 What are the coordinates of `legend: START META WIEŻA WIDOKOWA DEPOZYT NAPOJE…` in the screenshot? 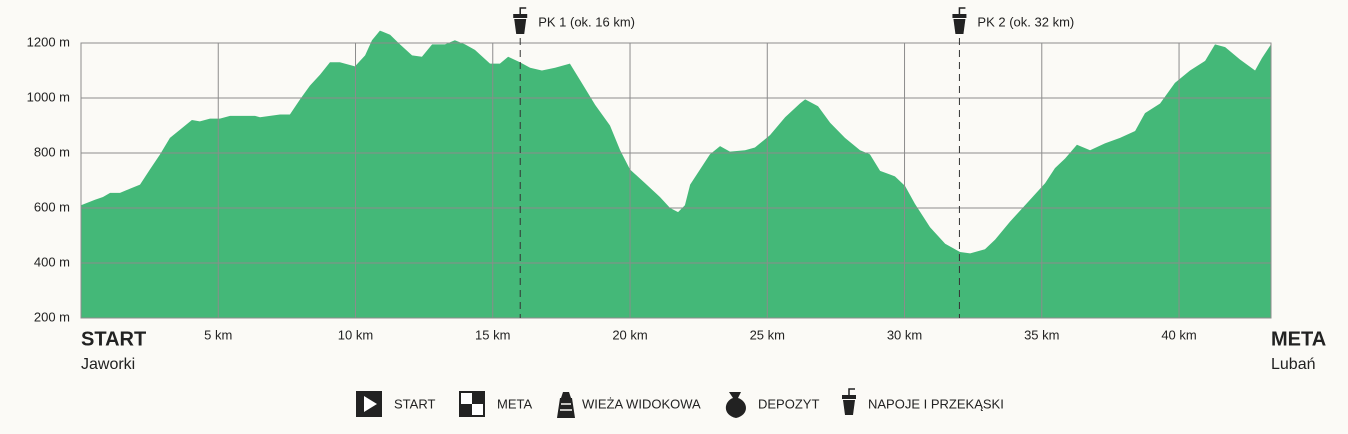 It's located at (680, 403).